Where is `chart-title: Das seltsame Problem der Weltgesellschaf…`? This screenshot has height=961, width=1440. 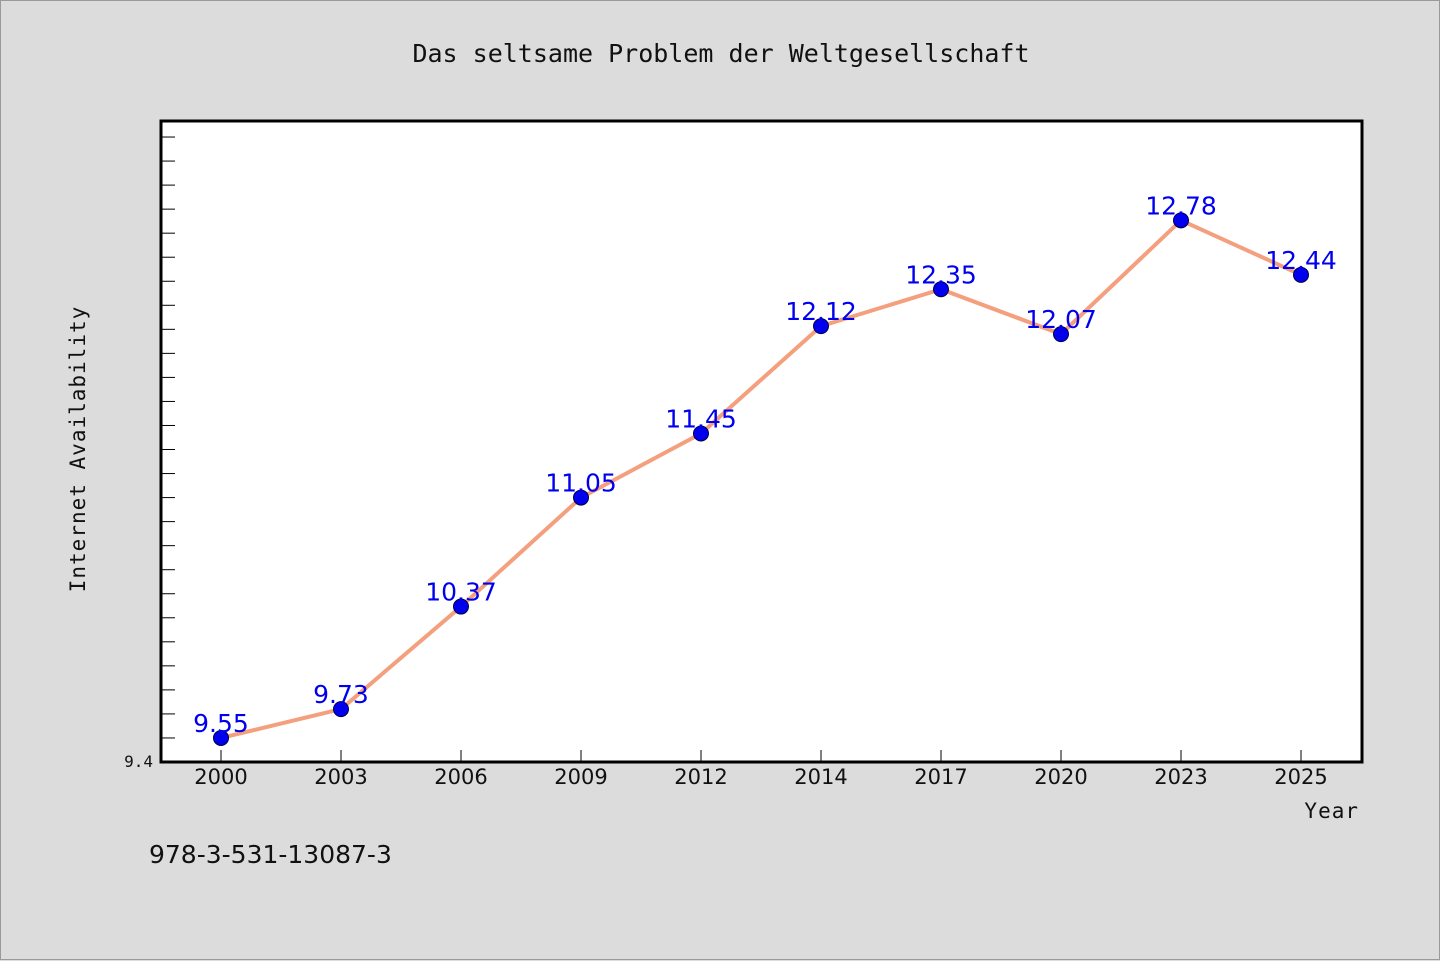
chart-title: Das seltsame Problem der Weltgesellschaf… is located at coordinates (720, 53).